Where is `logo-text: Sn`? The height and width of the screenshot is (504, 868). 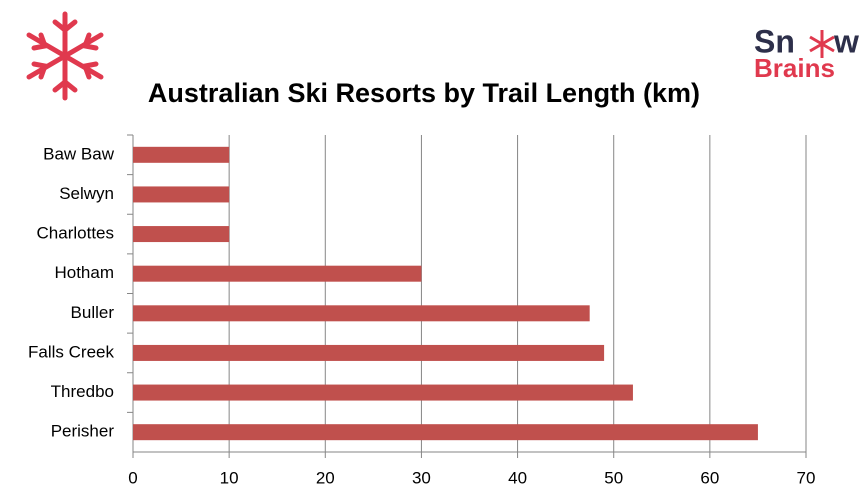 logo-text: Sn is located at coordinates (774, 41).